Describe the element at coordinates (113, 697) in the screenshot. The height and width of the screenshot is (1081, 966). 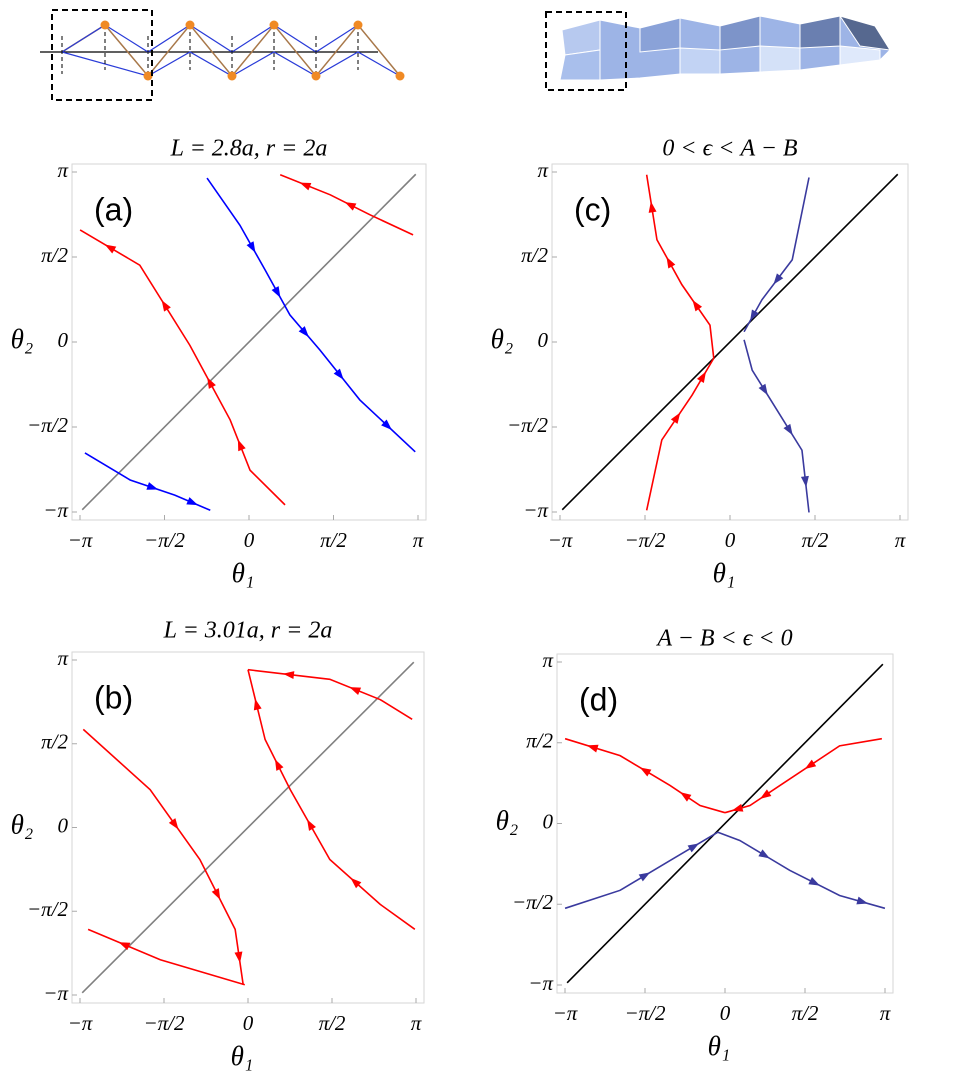
I see `panel-label: (b)` at that location.